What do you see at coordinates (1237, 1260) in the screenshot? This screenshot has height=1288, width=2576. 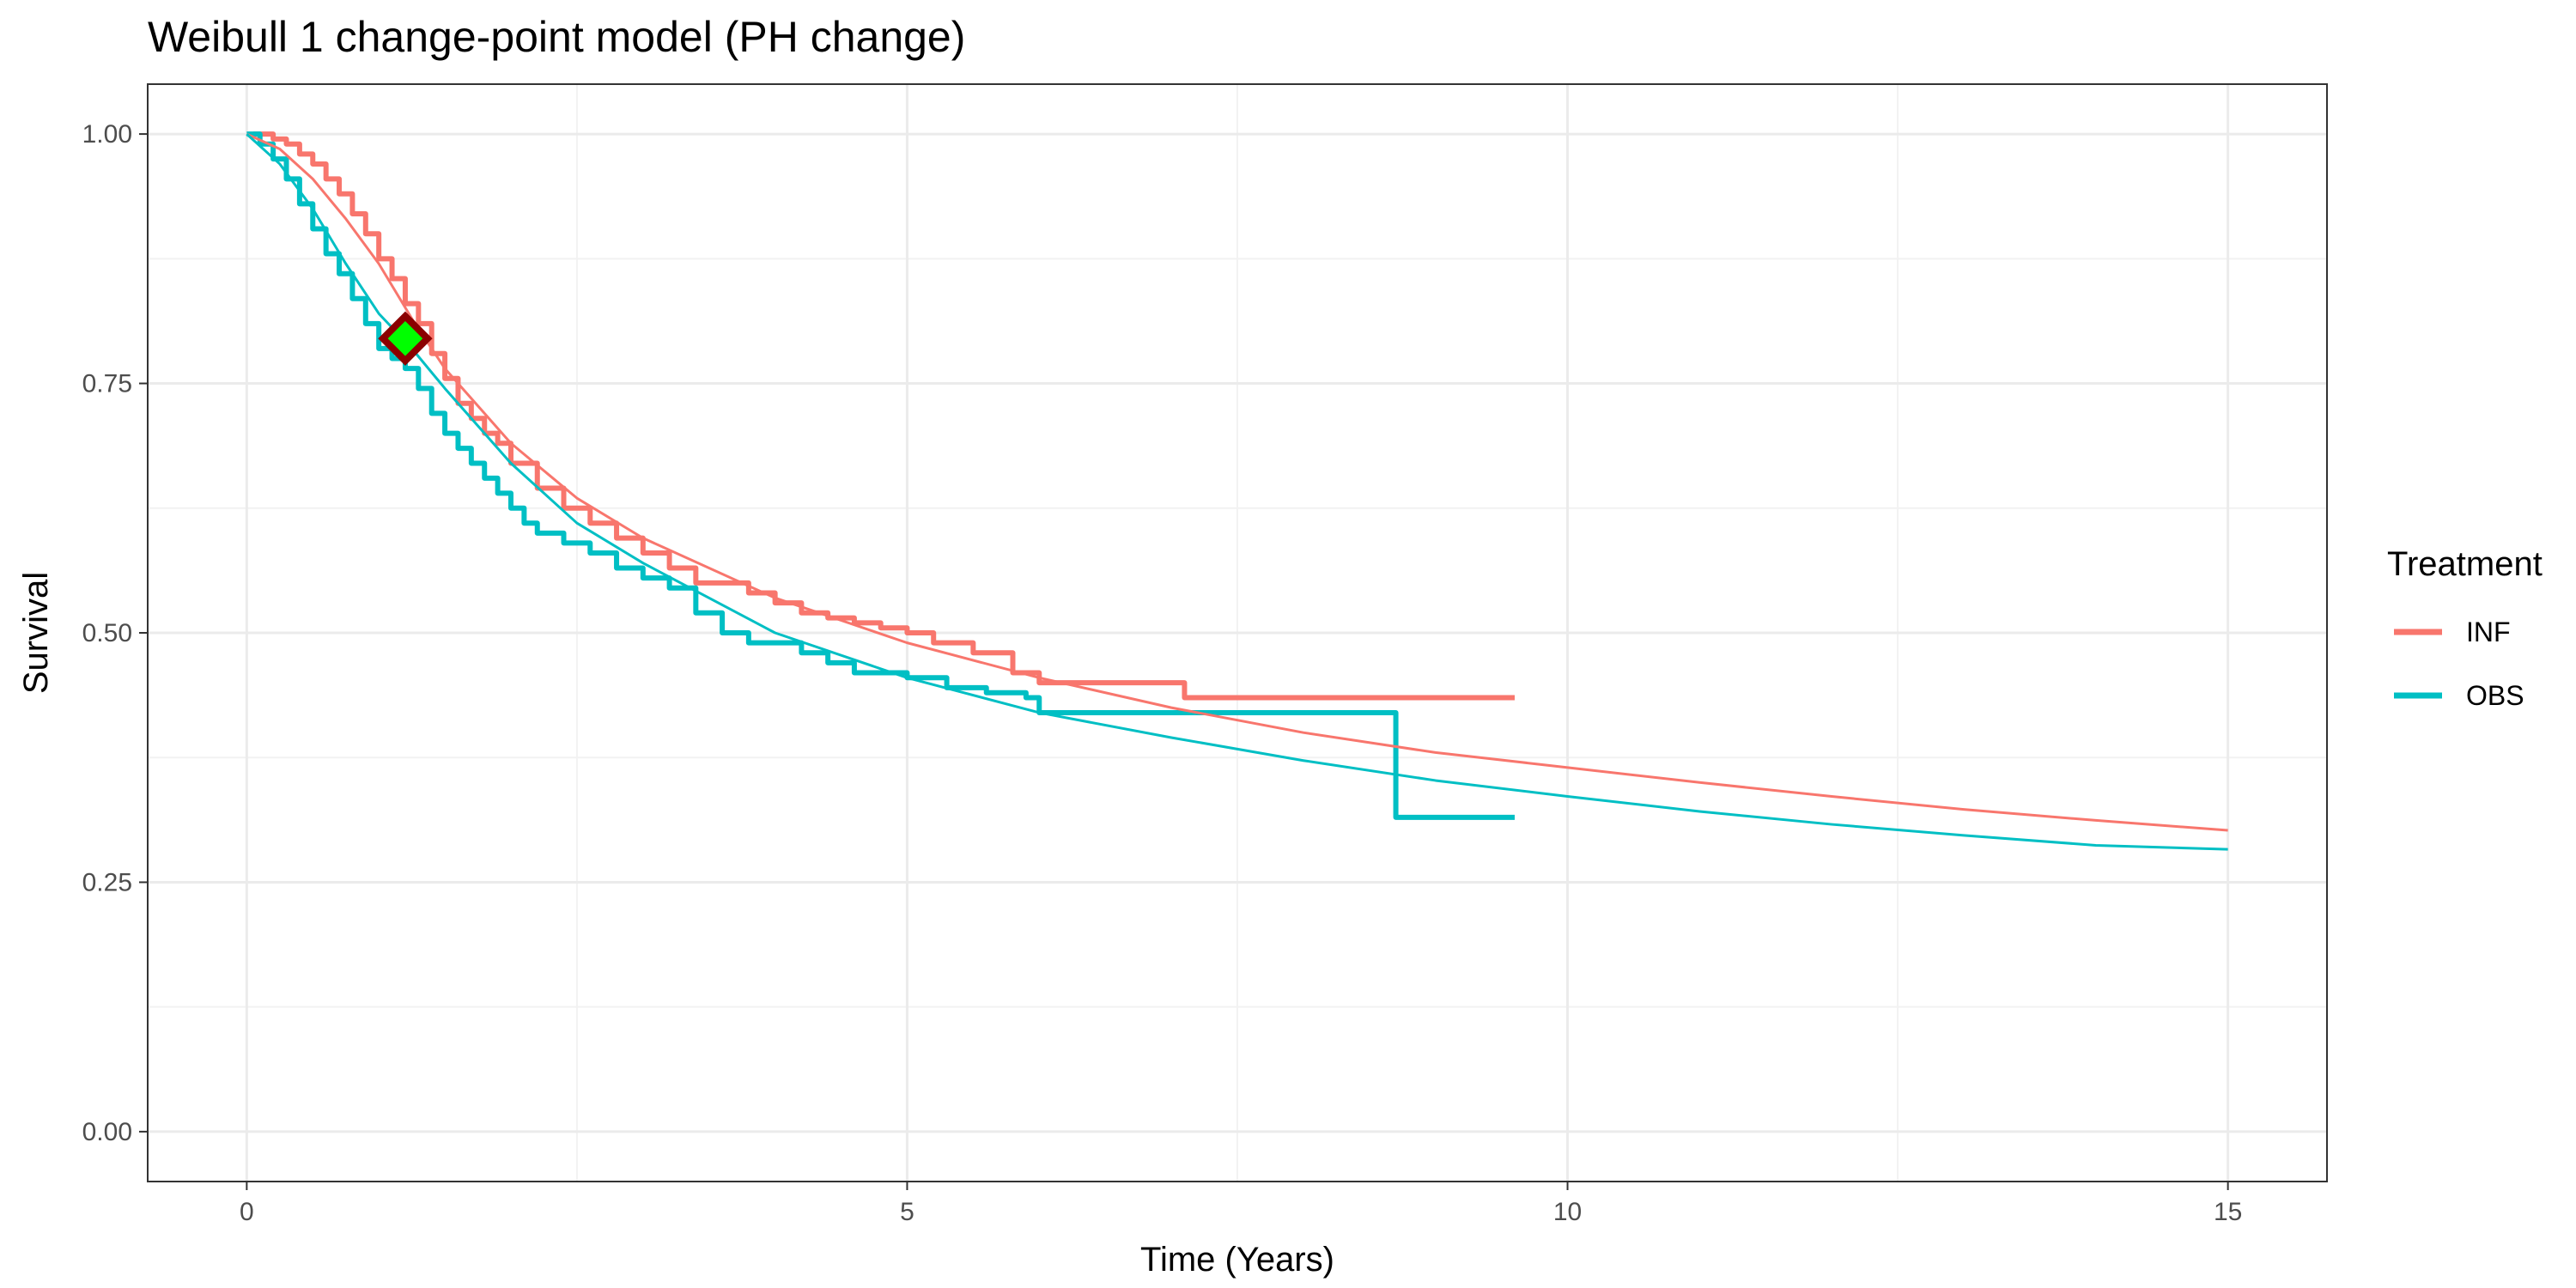 I see `x-axis-title: Time (Years)` at bounding box center [1237, 1260].